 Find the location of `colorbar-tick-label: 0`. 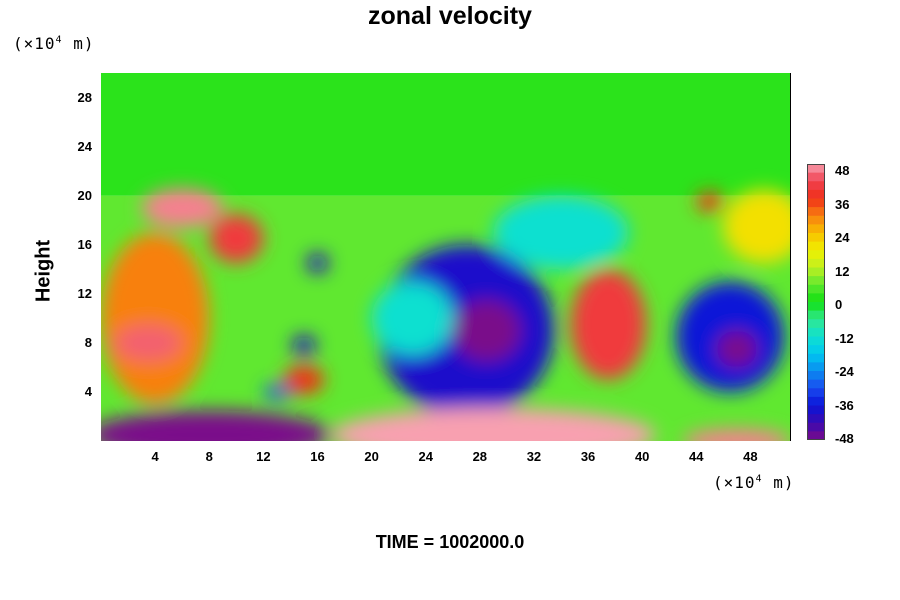

colorbar-tick-label: 0 is located at coordinates (839, 304).